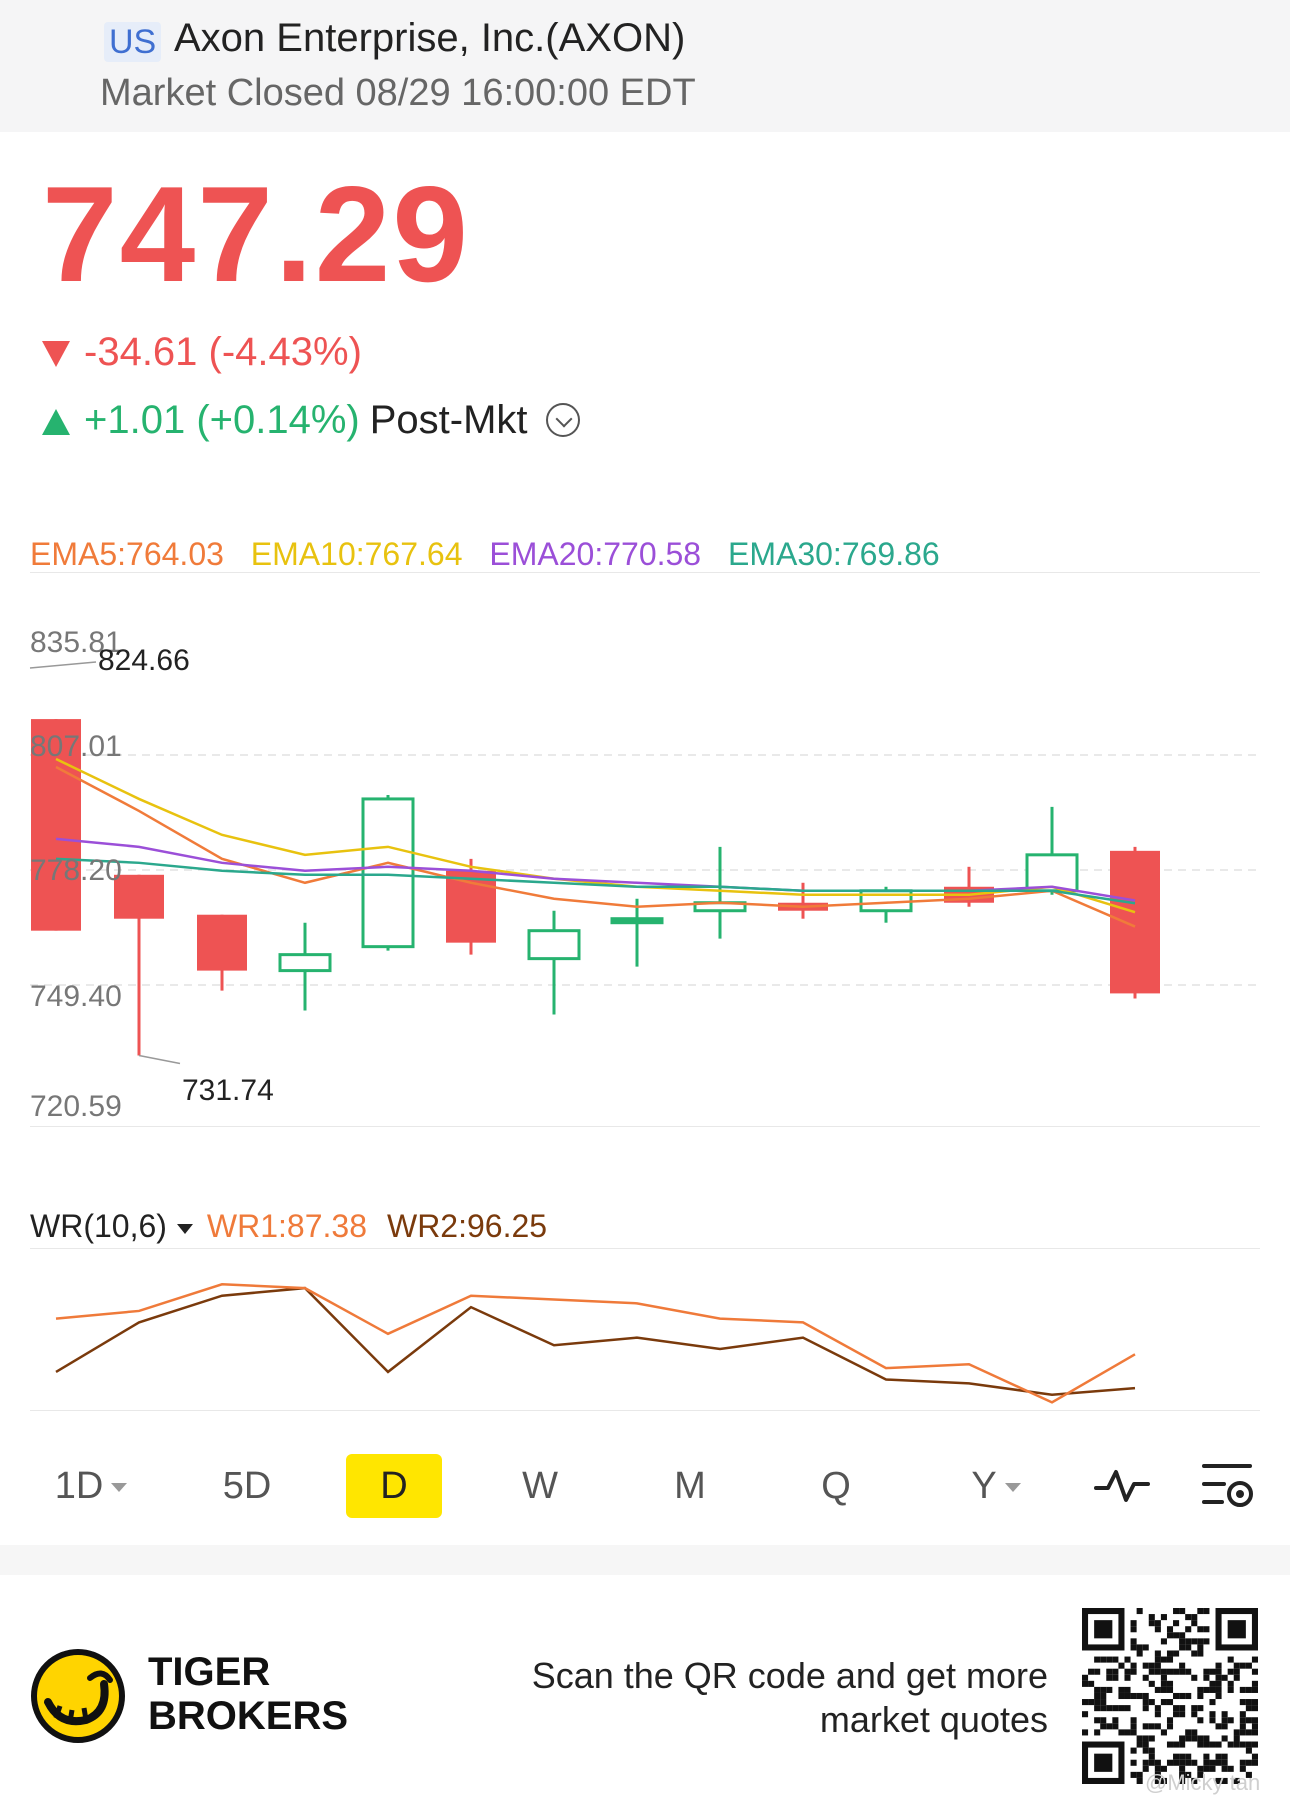 This screenshot has width=1290, height=1815. What do you see at coordinates (159, 1059) in the screenshot?
I see `low-leader-line` at bounding box center [159, 1059].